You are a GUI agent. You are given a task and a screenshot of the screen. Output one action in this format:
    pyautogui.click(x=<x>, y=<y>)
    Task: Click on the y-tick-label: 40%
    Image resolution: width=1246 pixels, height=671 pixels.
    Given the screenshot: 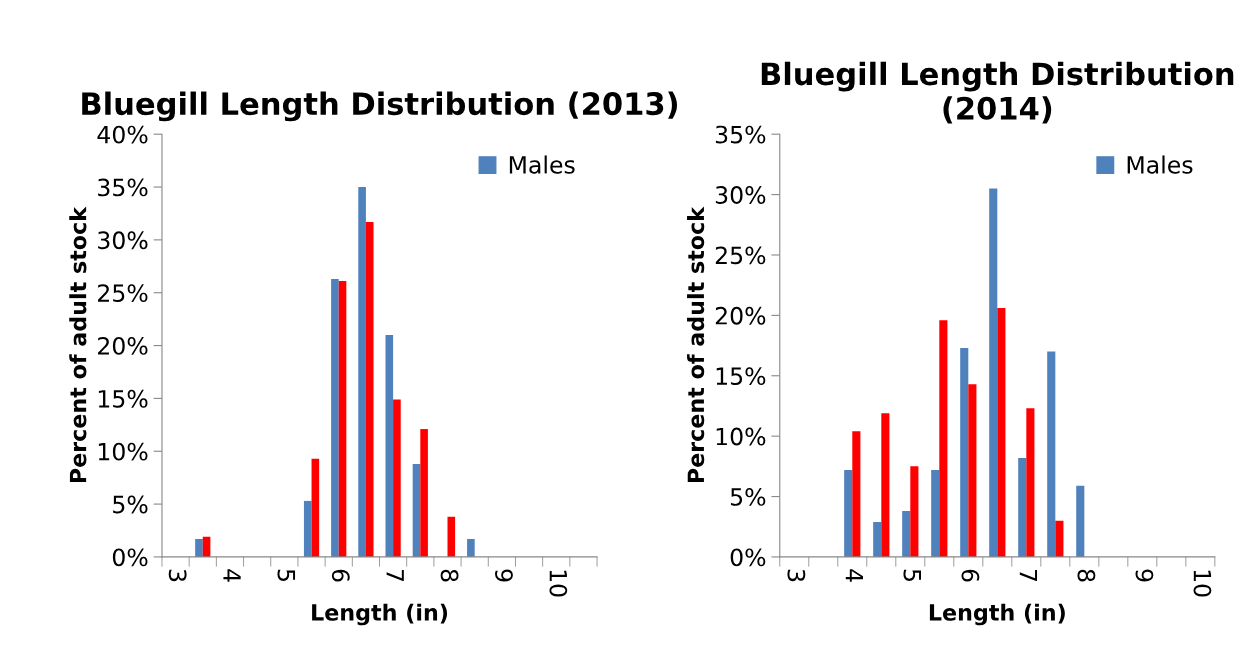 What is the action you would take?
    pyautogui.click(x=122, y=134)
    